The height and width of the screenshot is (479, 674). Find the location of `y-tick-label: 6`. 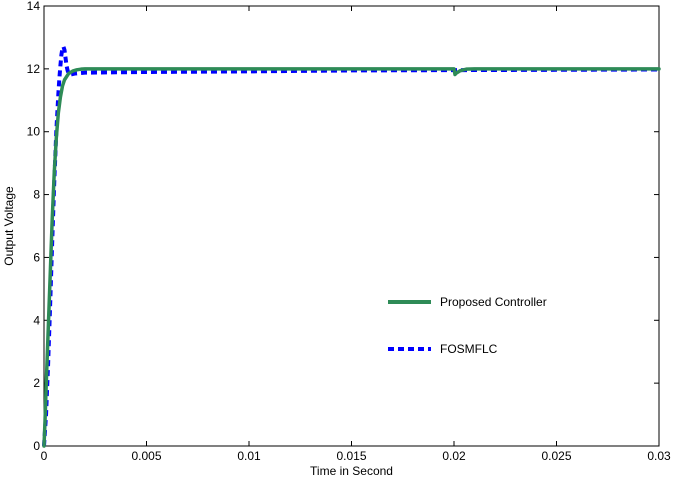

y-tick-label: 6 is located at coordinates (36, 257).